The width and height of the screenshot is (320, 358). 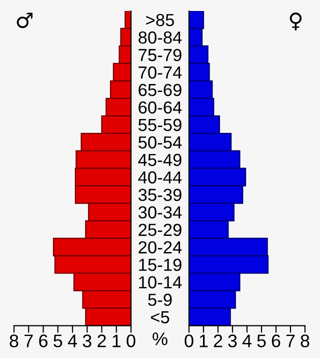 I want to click on y-tick-label: 75-79, so click(x=160, y=55).